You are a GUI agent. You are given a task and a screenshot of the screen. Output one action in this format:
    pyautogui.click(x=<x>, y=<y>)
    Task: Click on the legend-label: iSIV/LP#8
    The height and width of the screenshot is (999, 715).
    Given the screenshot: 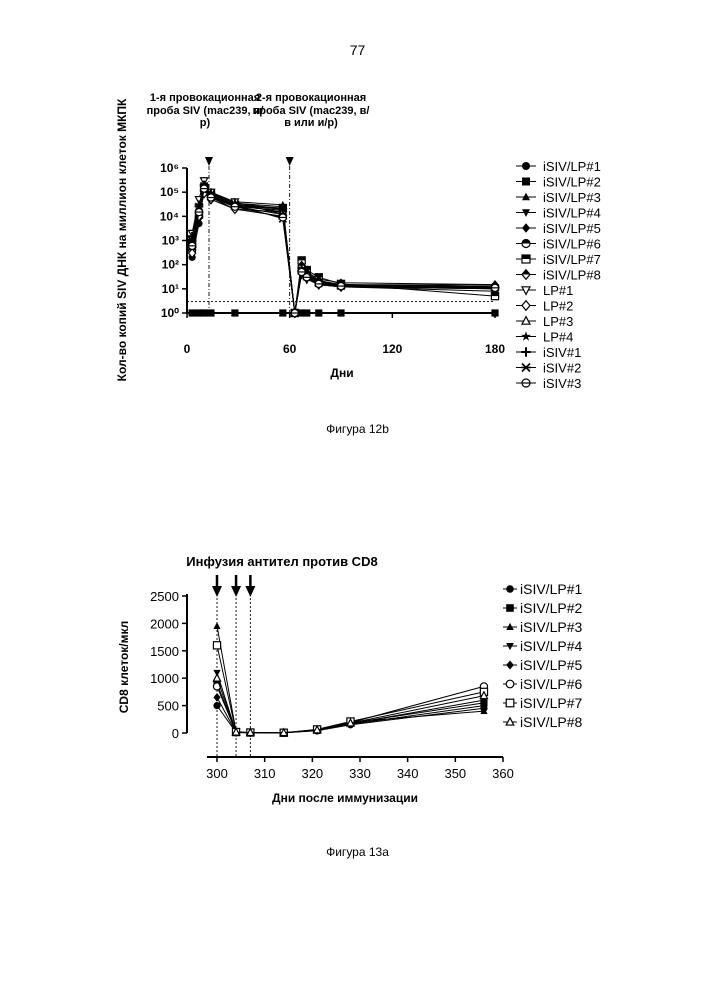 What is the action you would take?
    pyautogui.click(x=572, y=275)
    